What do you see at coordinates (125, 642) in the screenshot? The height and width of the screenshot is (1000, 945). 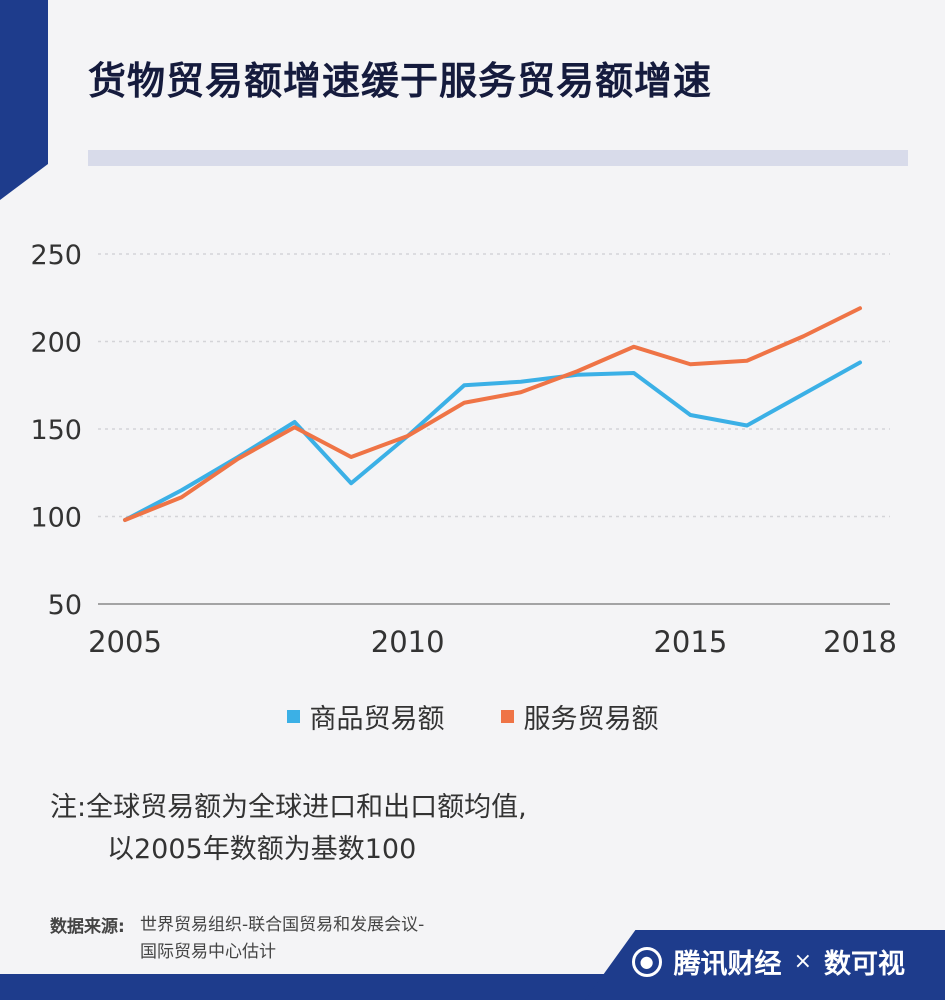 I see `x-tick-2005: 2005` at bounding box center [125, 642].